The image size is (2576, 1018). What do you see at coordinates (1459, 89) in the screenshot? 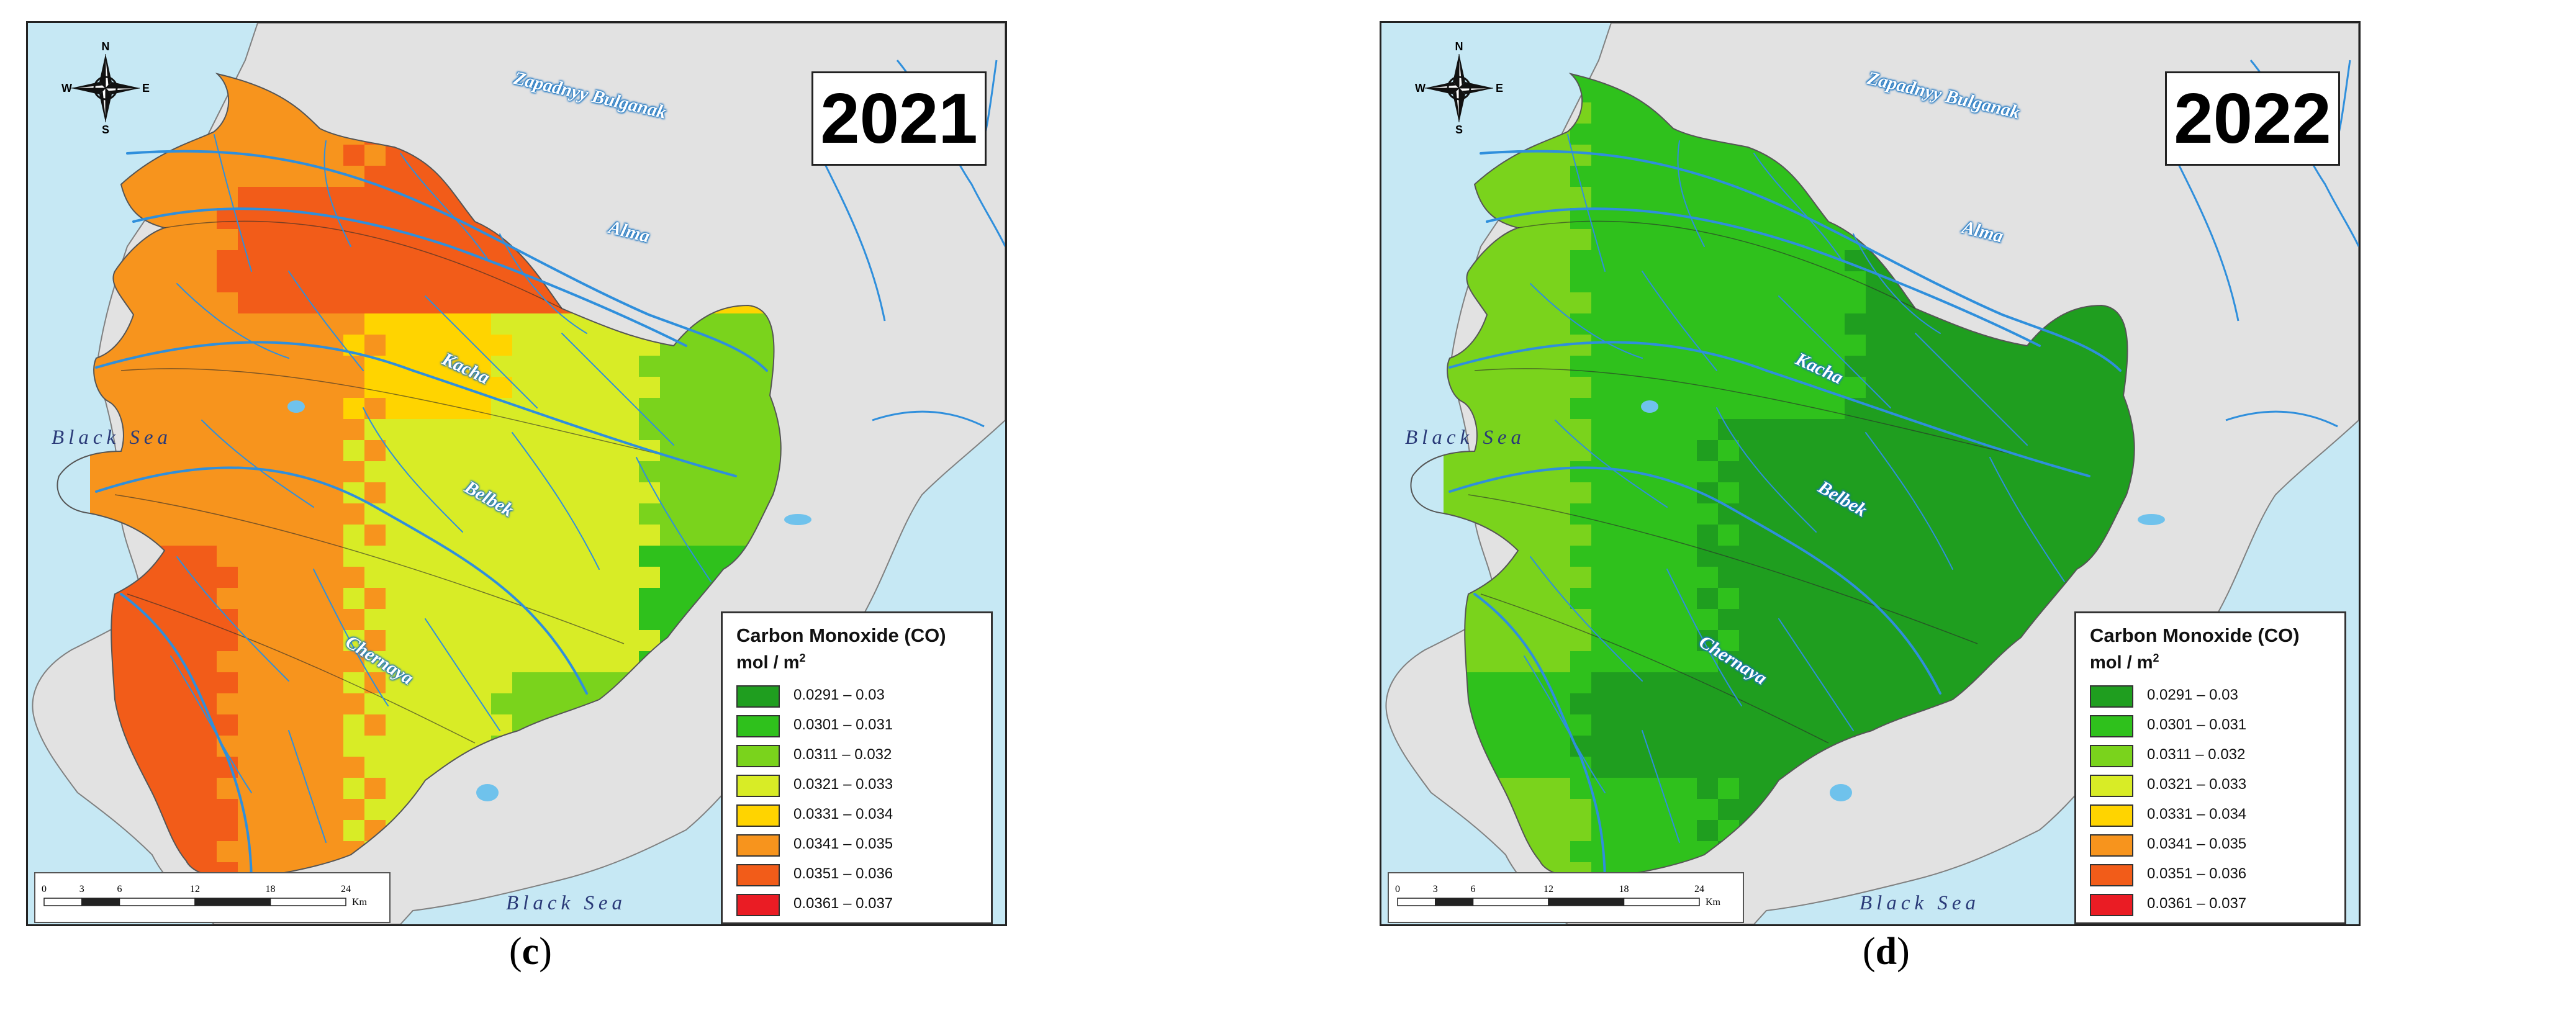
I see `north-arrow-compass: N S E W` at bounding box center [1459, 89].